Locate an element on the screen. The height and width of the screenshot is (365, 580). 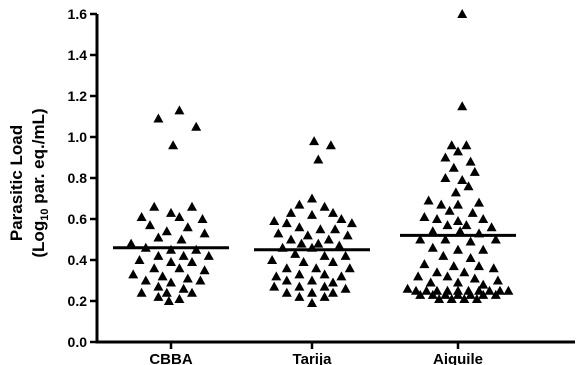
x-category-label: Aiquile is located at coordinates (458, 358).